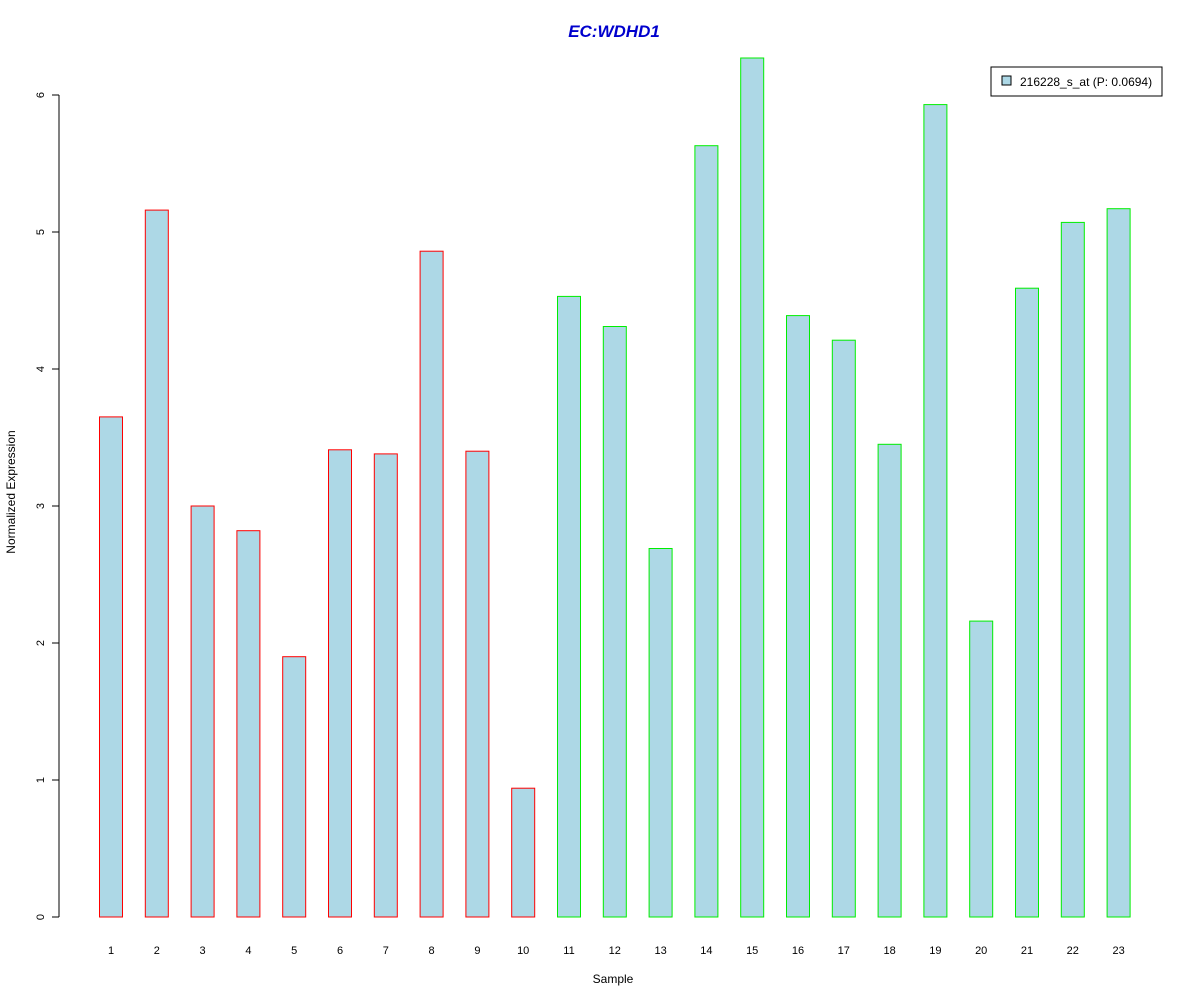 This screenshot has height=1000, width=1200. Describe the element at coordinates (1073, 951) in the screenshot. I see `x-tick-label: 22` at that location.